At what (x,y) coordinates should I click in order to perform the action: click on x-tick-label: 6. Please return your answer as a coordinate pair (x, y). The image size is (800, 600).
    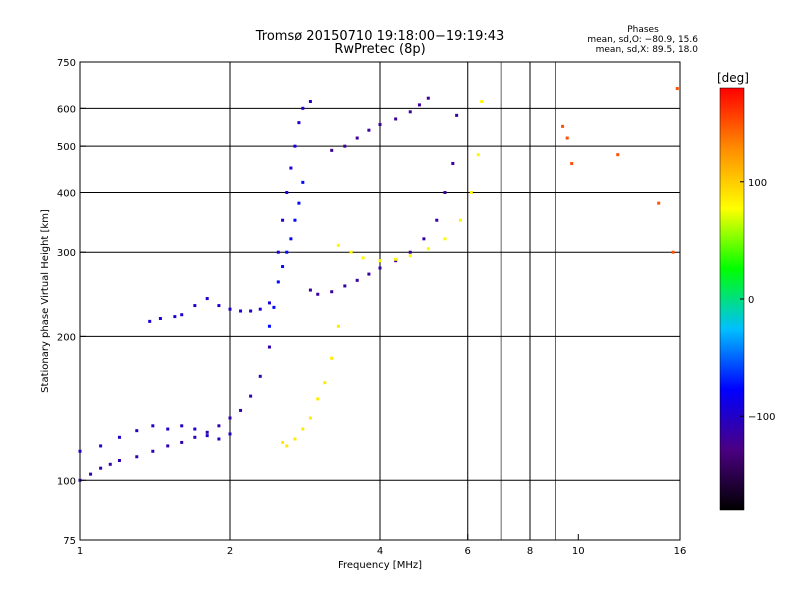
    Looking at the image, I should click on (468, 551).